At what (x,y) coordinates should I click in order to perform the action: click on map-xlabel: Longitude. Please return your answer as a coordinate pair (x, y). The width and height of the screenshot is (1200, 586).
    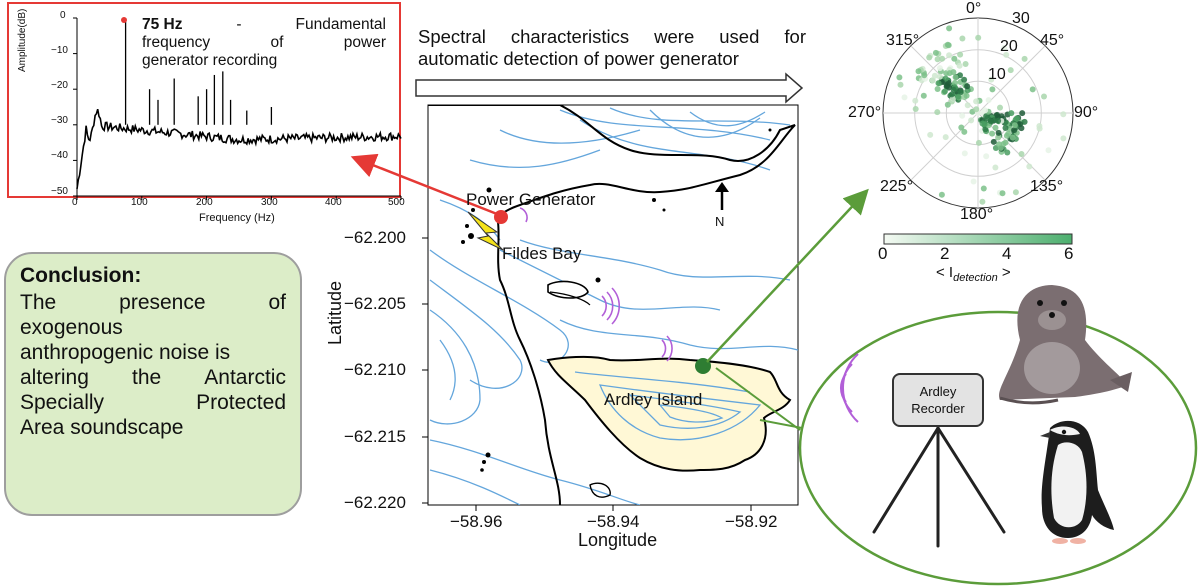
    Looking at the image, I should click on (618, 540).